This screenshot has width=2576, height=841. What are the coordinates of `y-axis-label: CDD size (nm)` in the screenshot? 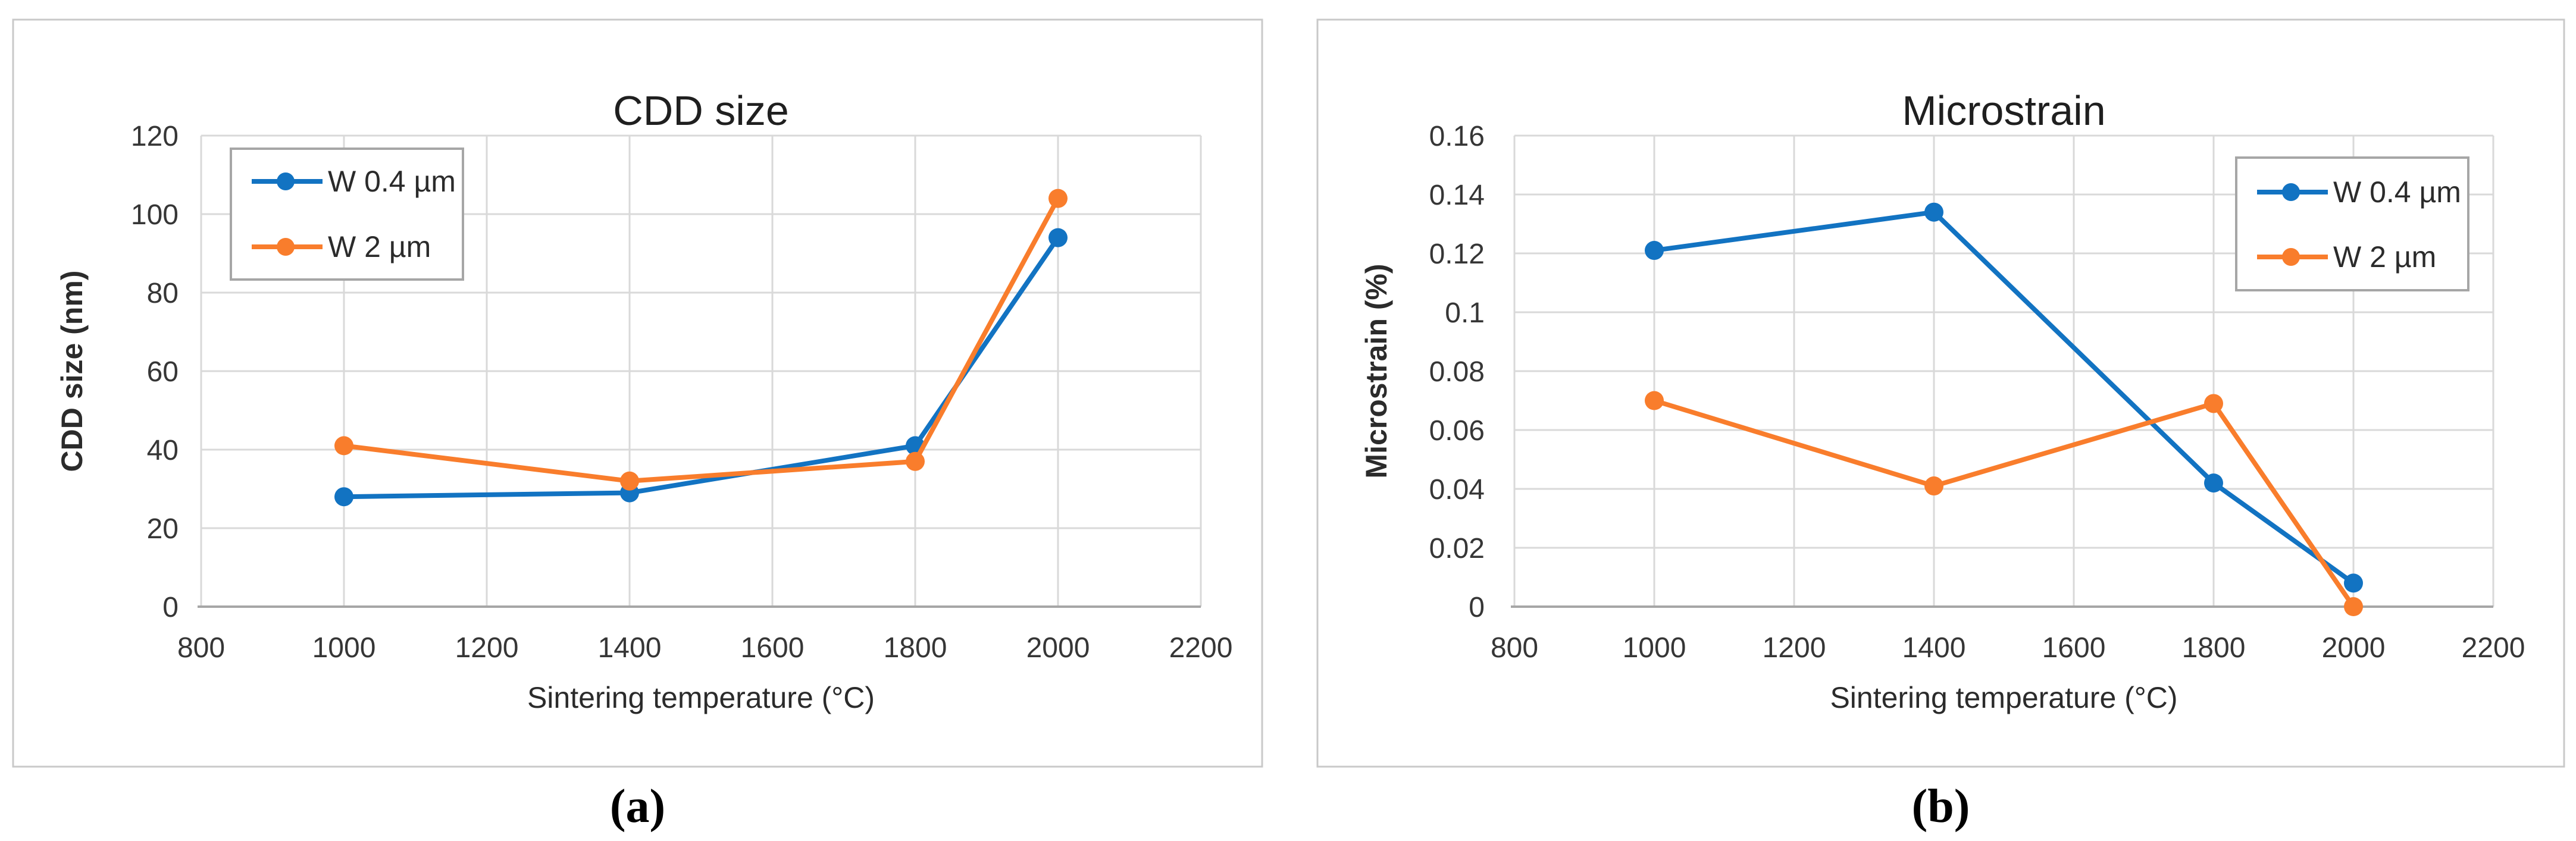 It's located at (72, 371).